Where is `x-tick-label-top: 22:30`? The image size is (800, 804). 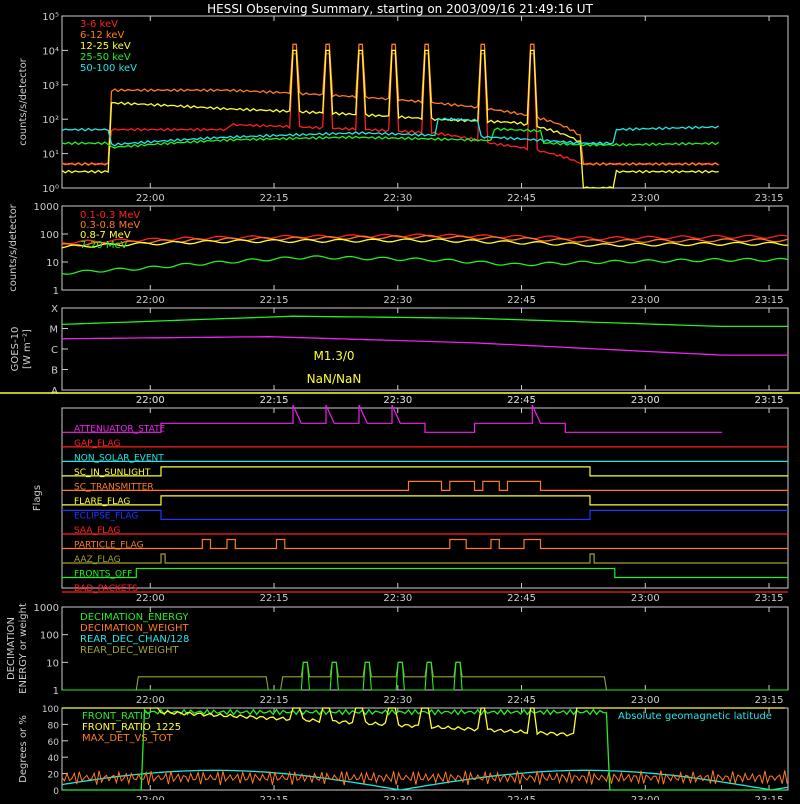
x-tick-label-top: 22:30 is located at coordinates (397, 400).